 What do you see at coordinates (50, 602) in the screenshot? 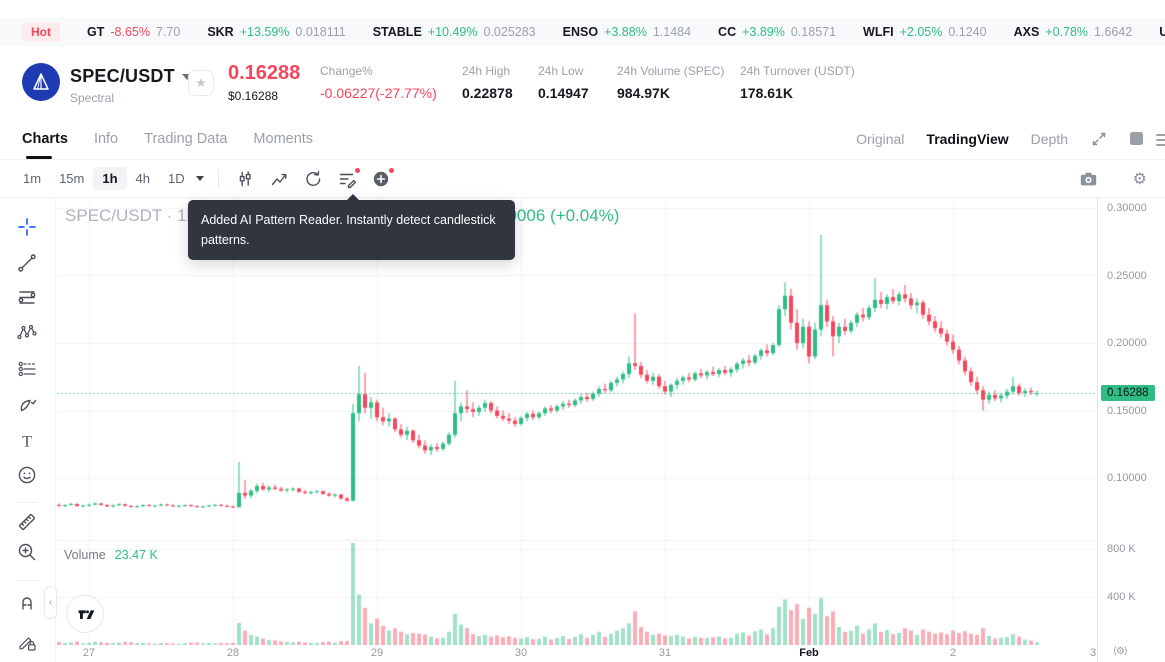
I see `toolbar-collapse-handle: ‹` at bounding box center [50, 602].